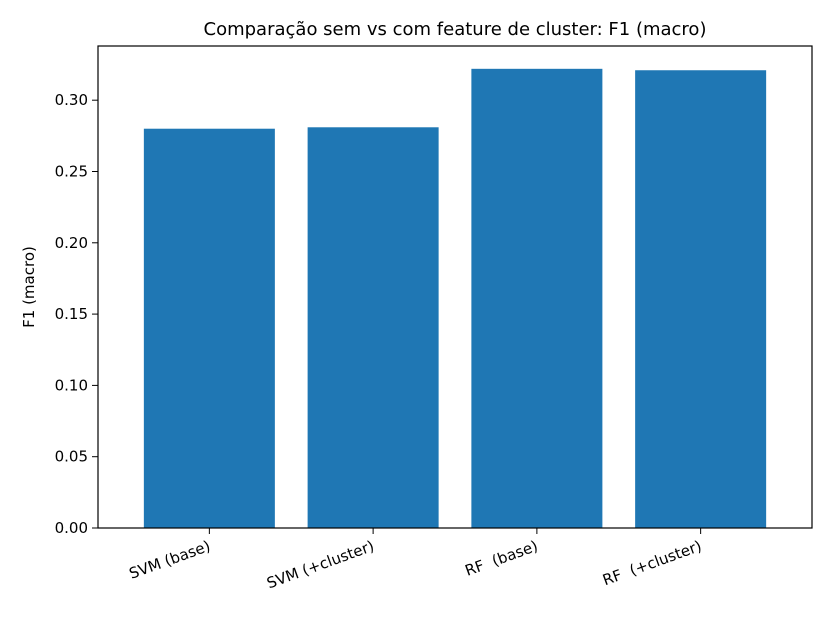 The height and width of the screenshot is (624, 832). I want to click on y-axis: 0.00 0.05 0.10 0.15 0.20 0.25 0.30, so click(76, 314).